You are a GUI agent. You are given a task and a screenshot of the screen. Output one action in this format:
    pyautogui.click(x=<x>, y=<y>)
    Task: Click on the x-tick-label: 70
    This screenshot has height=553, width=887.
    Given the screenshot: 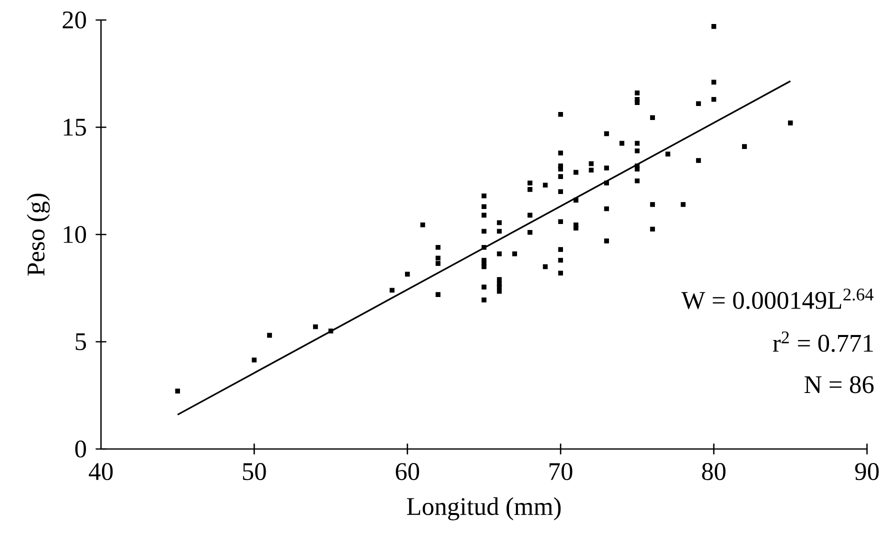 What is the action you would take?
    pyautogui.click(x=561, y=471)
    